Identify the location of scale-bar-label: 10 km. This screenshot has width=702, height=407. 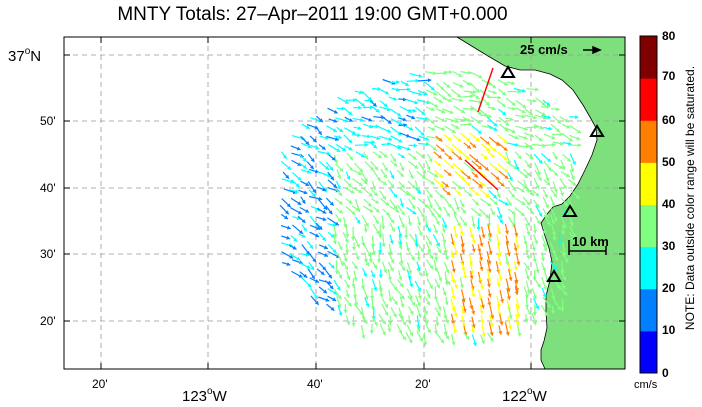
(590, 241).